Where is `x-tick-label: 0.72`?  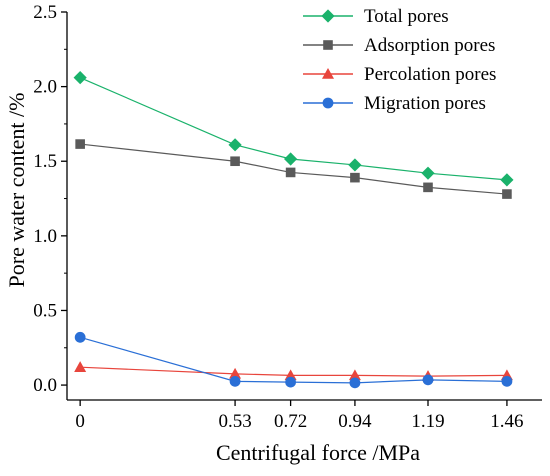
x-tick-label: 0.72 is located at coordinates (290, 421).